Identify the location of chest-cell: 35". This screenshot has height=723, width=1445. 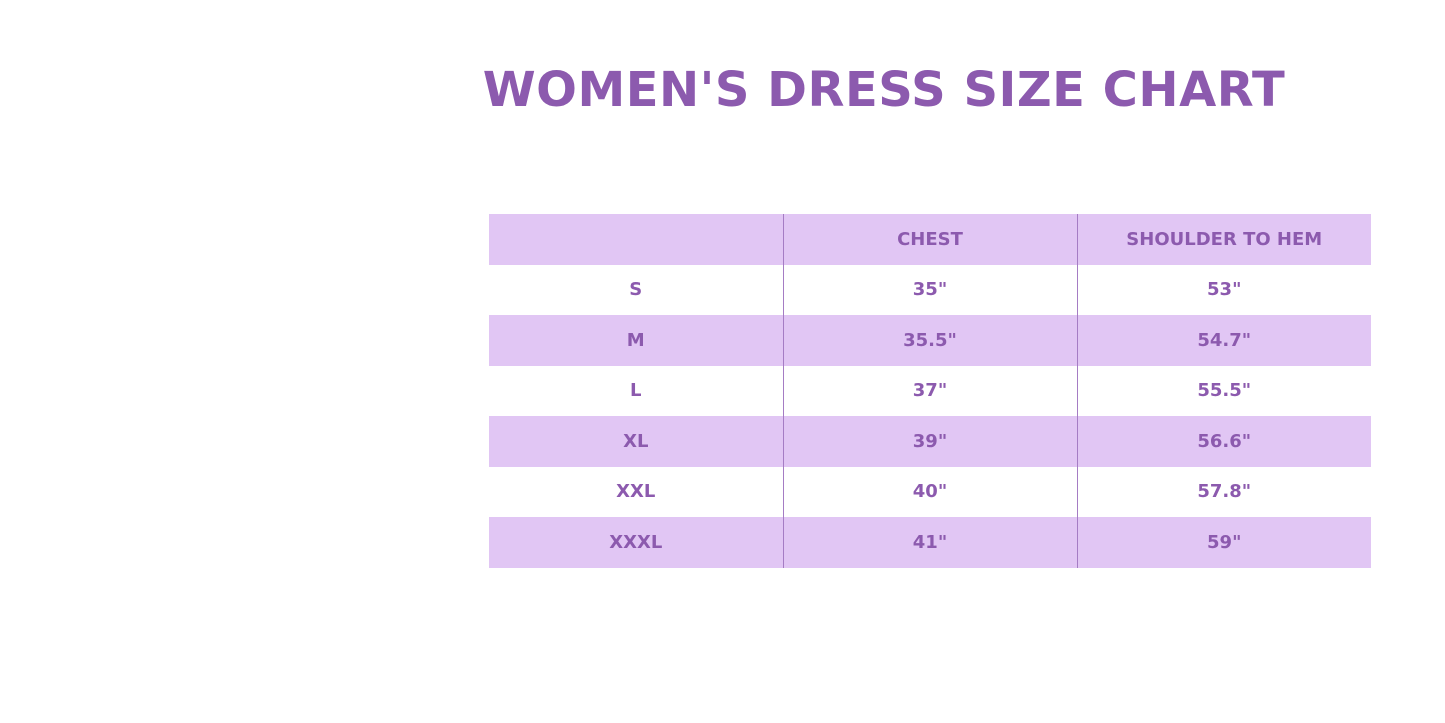
(929, 289).